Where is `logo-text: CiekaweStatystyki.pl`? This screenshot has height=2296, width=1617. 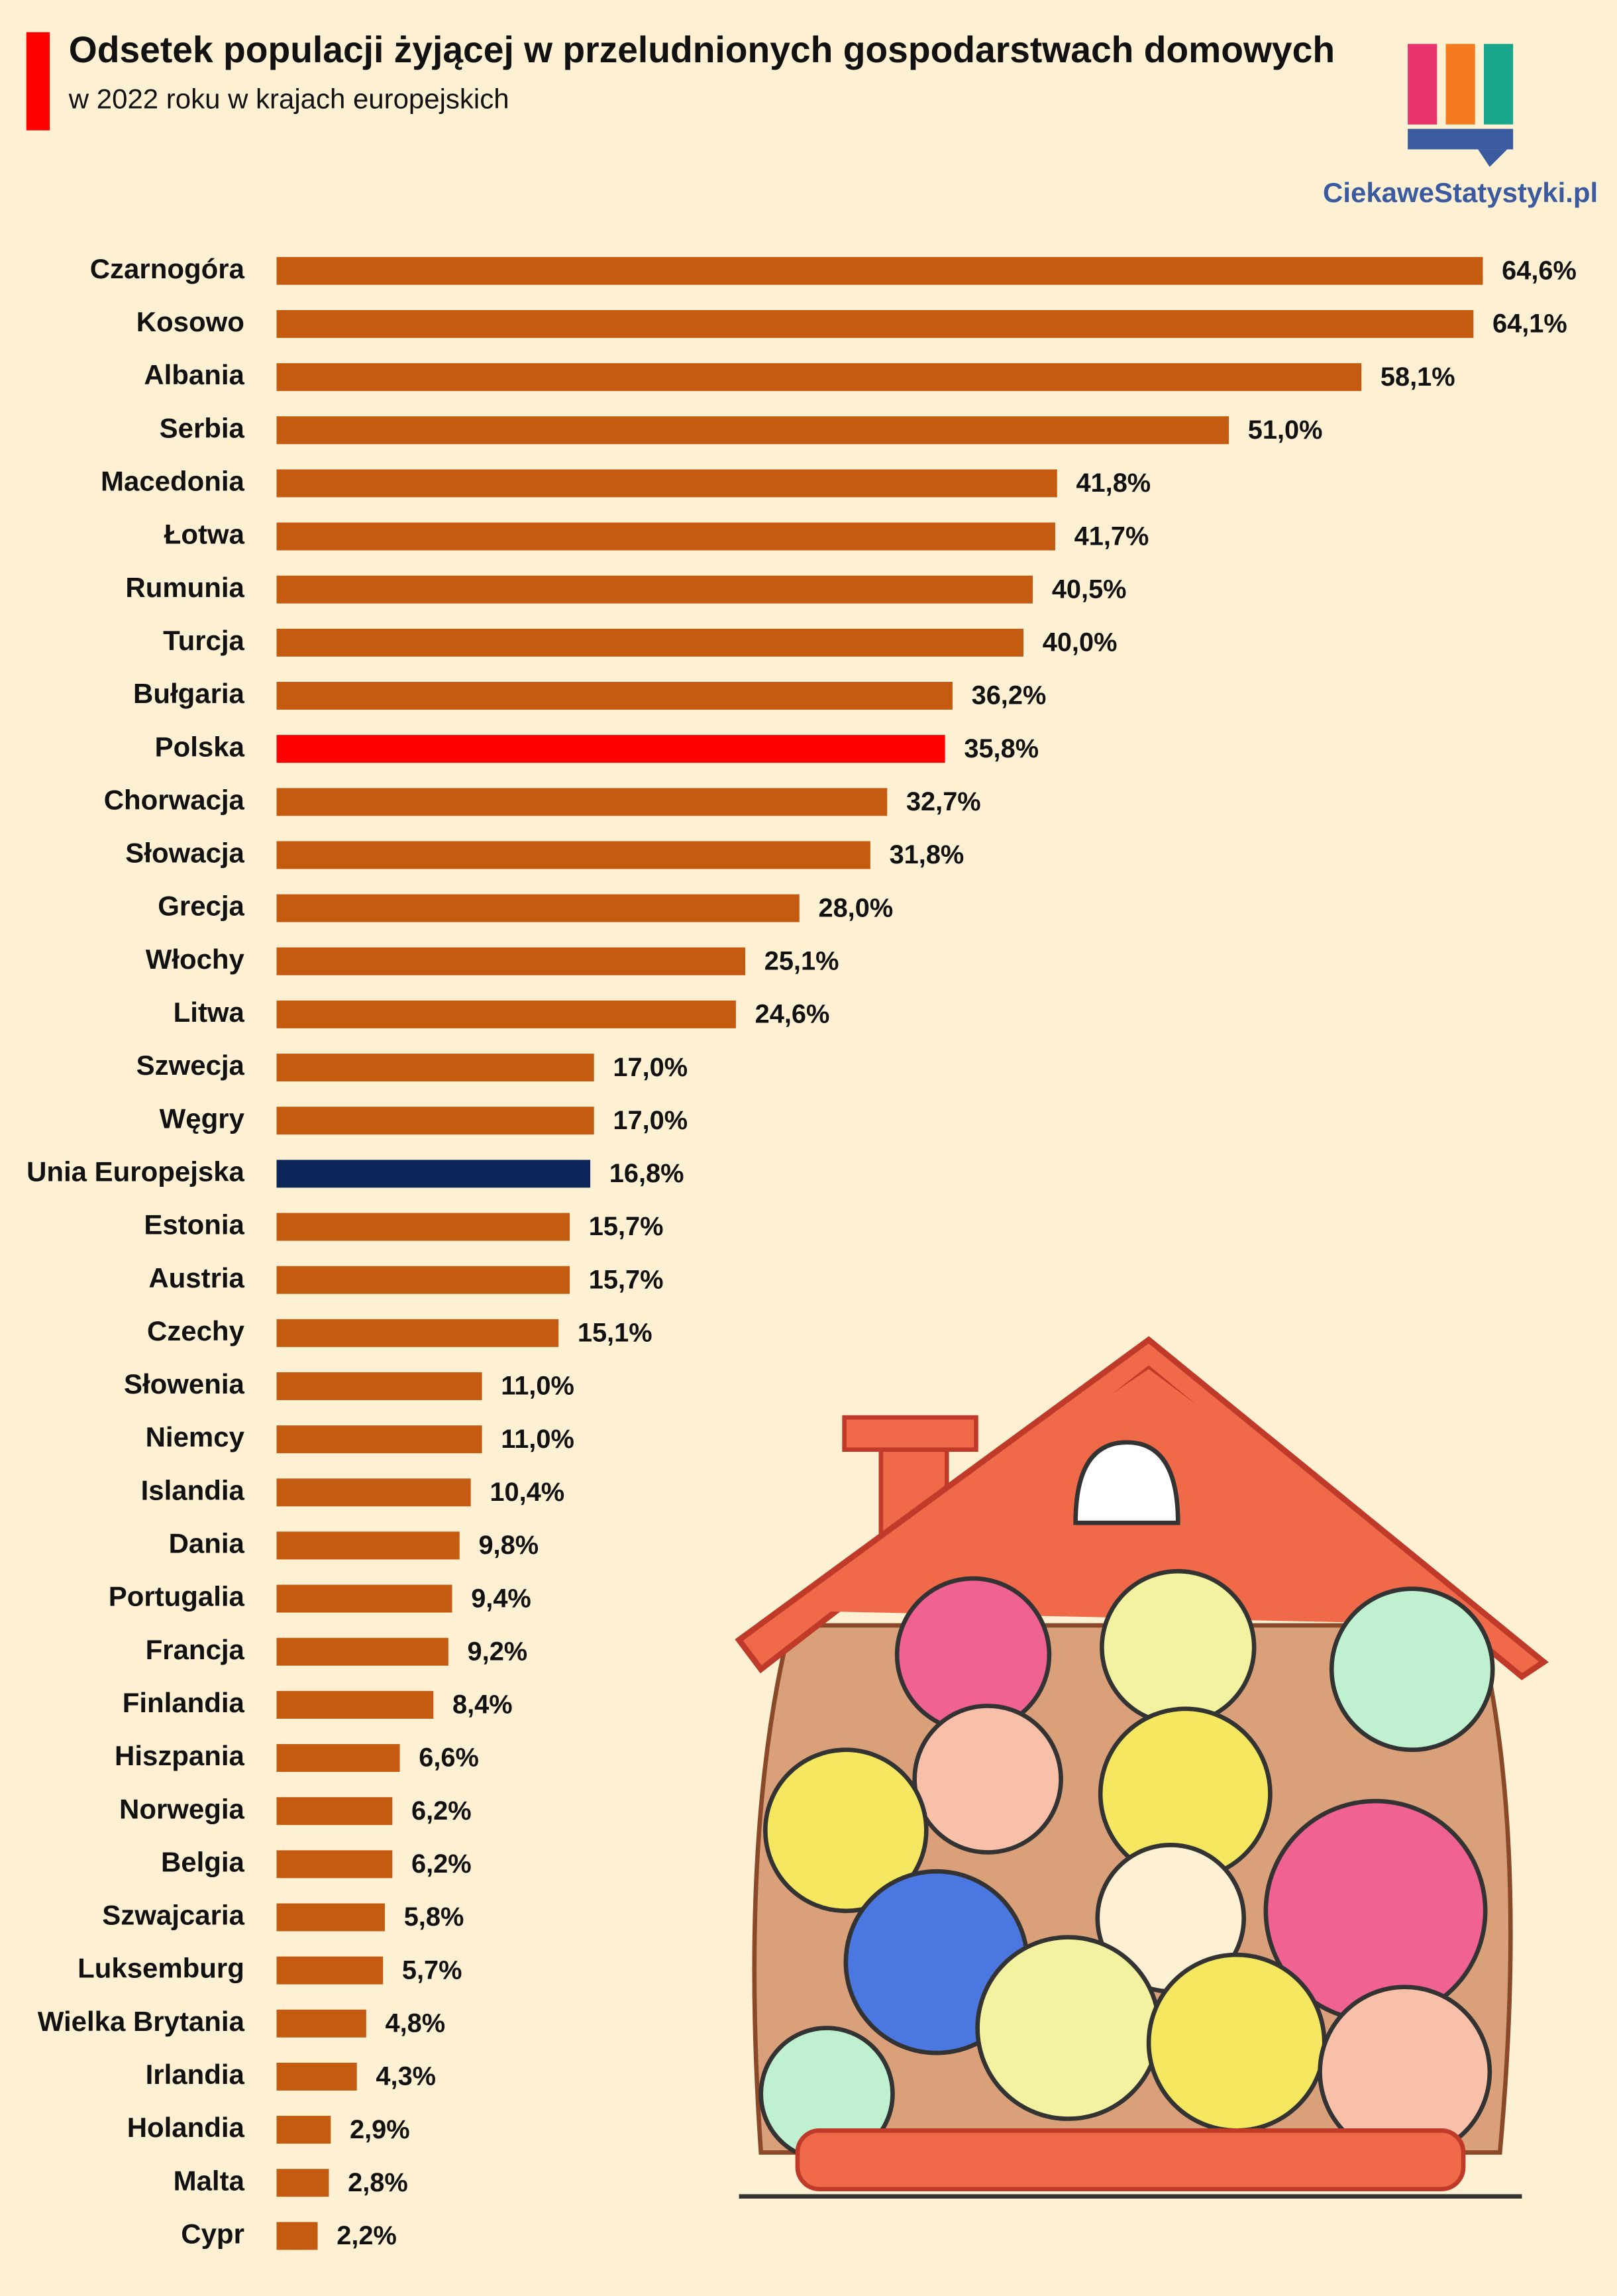
logo-text: CiekaweStatystyki.pl is located at coordinates (1460, 192).